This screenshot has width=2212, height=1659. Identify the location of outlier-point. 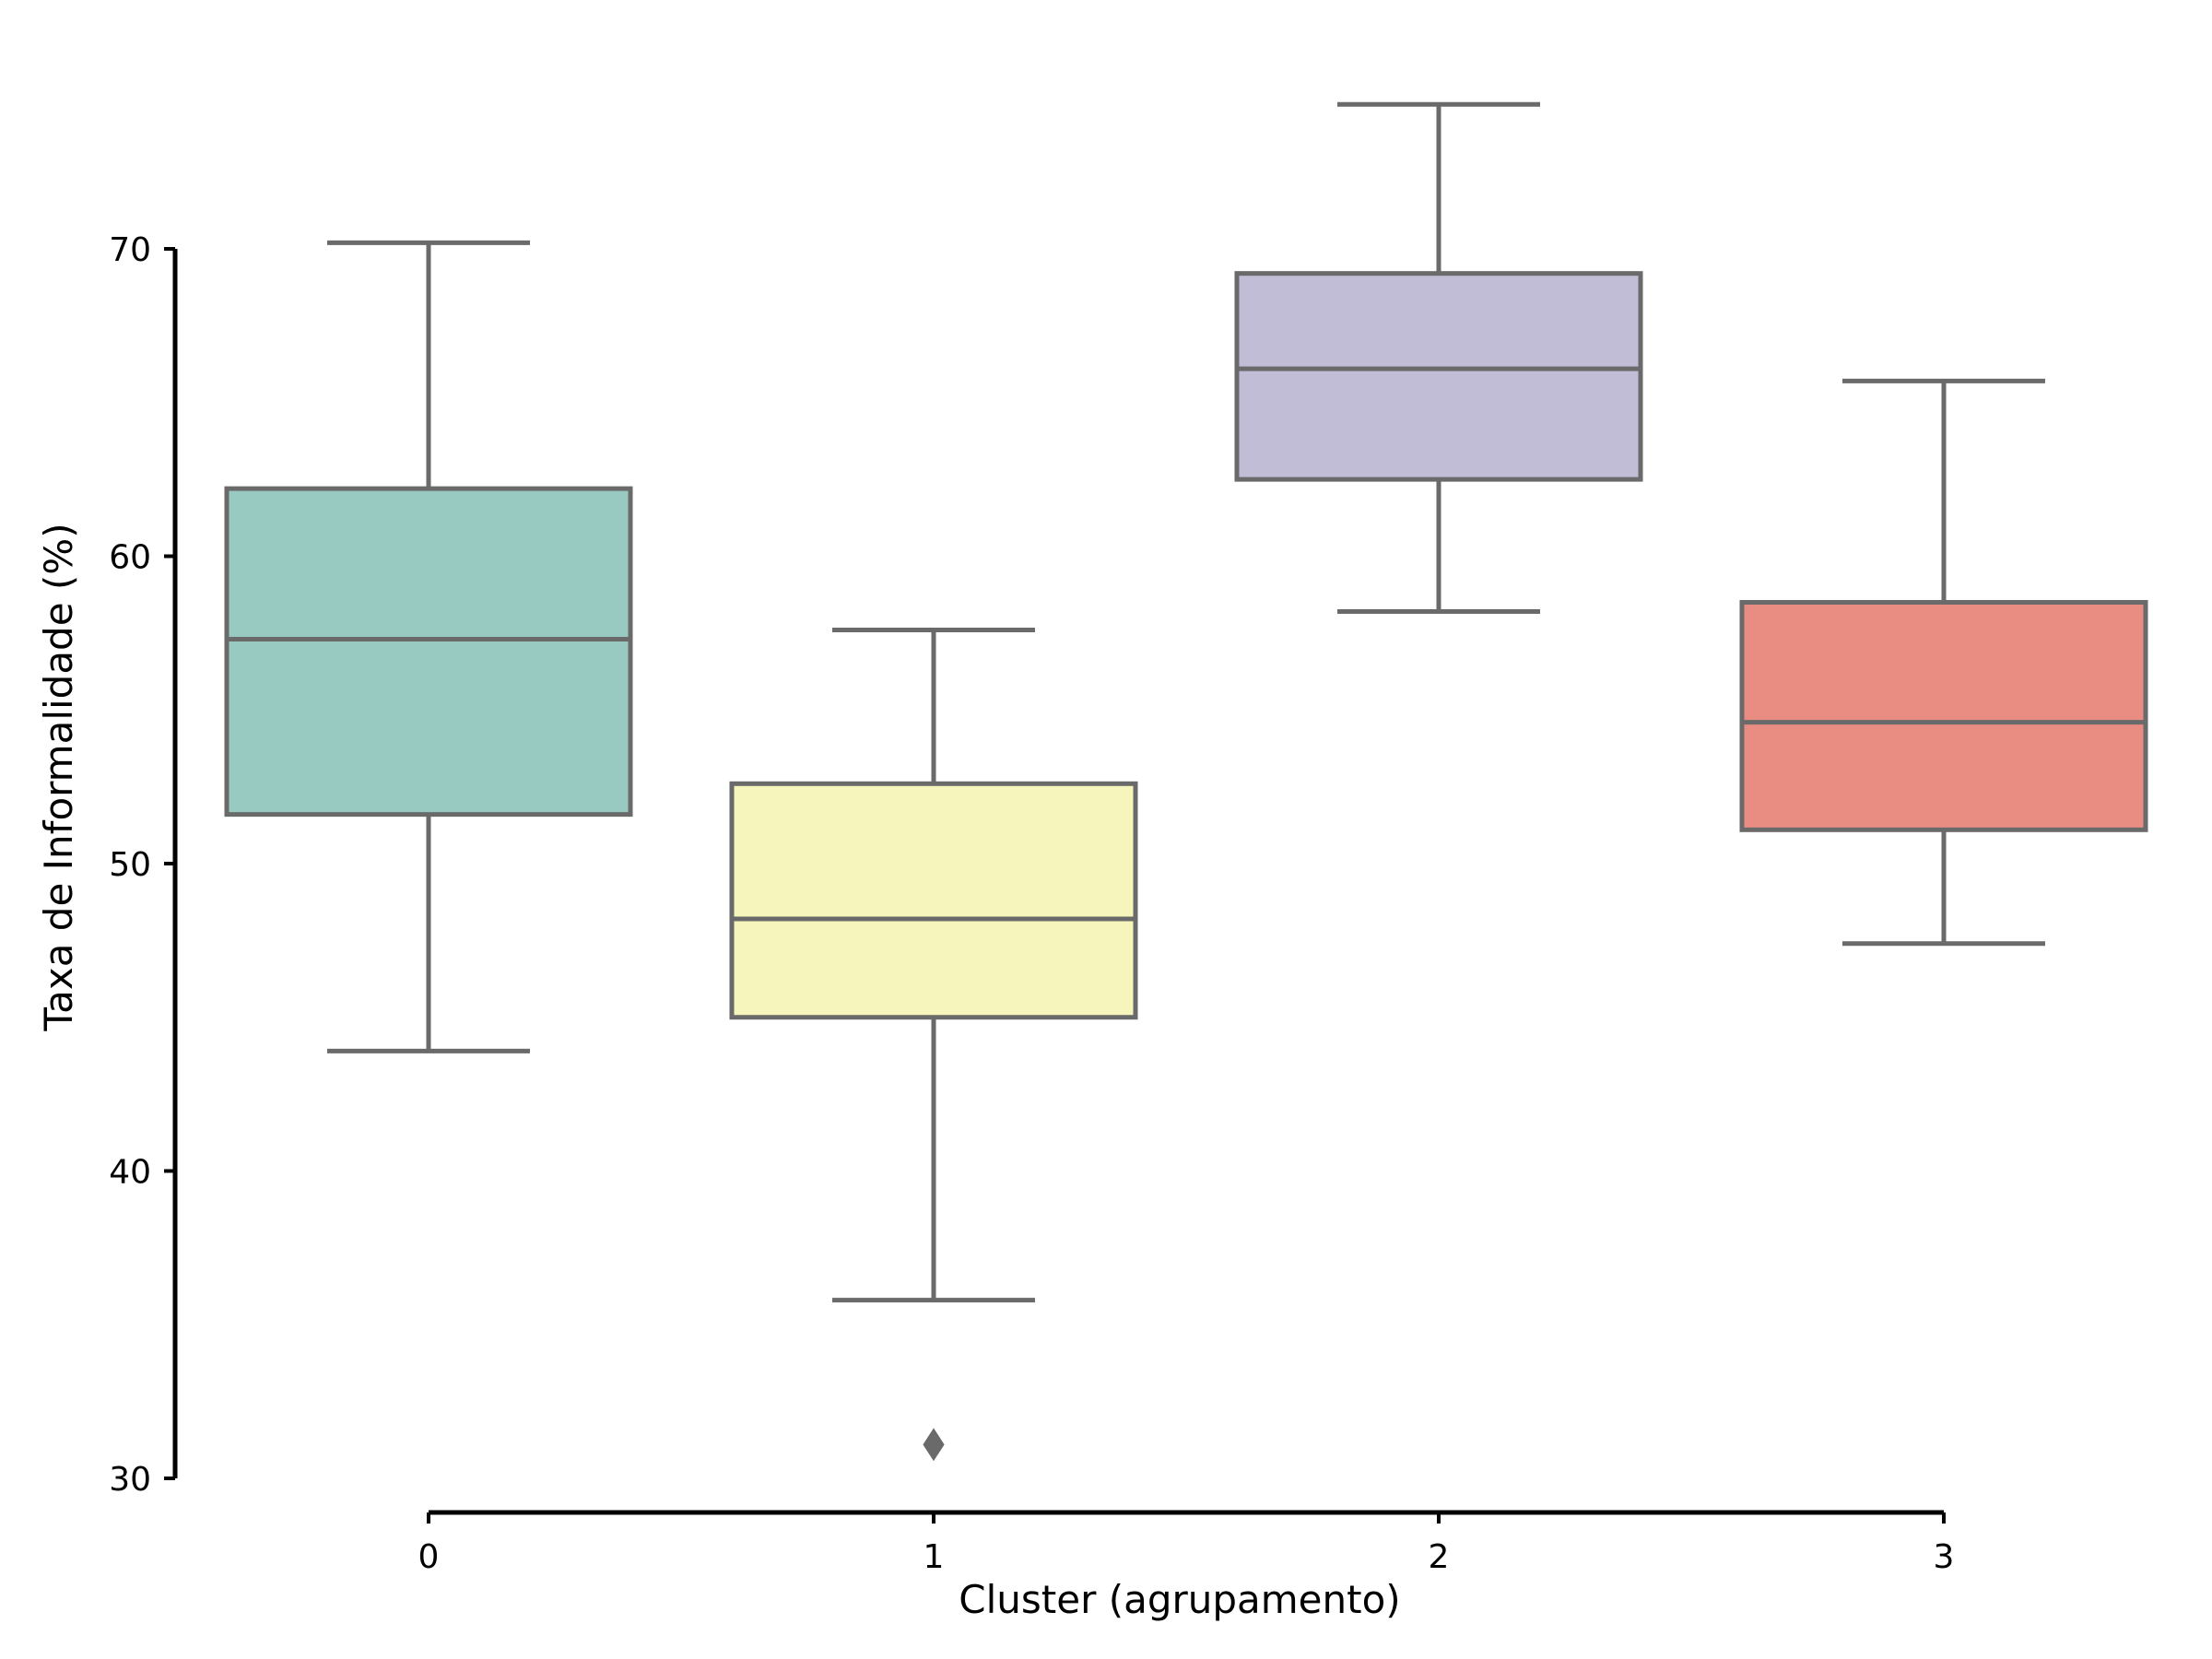
(934, 1445).